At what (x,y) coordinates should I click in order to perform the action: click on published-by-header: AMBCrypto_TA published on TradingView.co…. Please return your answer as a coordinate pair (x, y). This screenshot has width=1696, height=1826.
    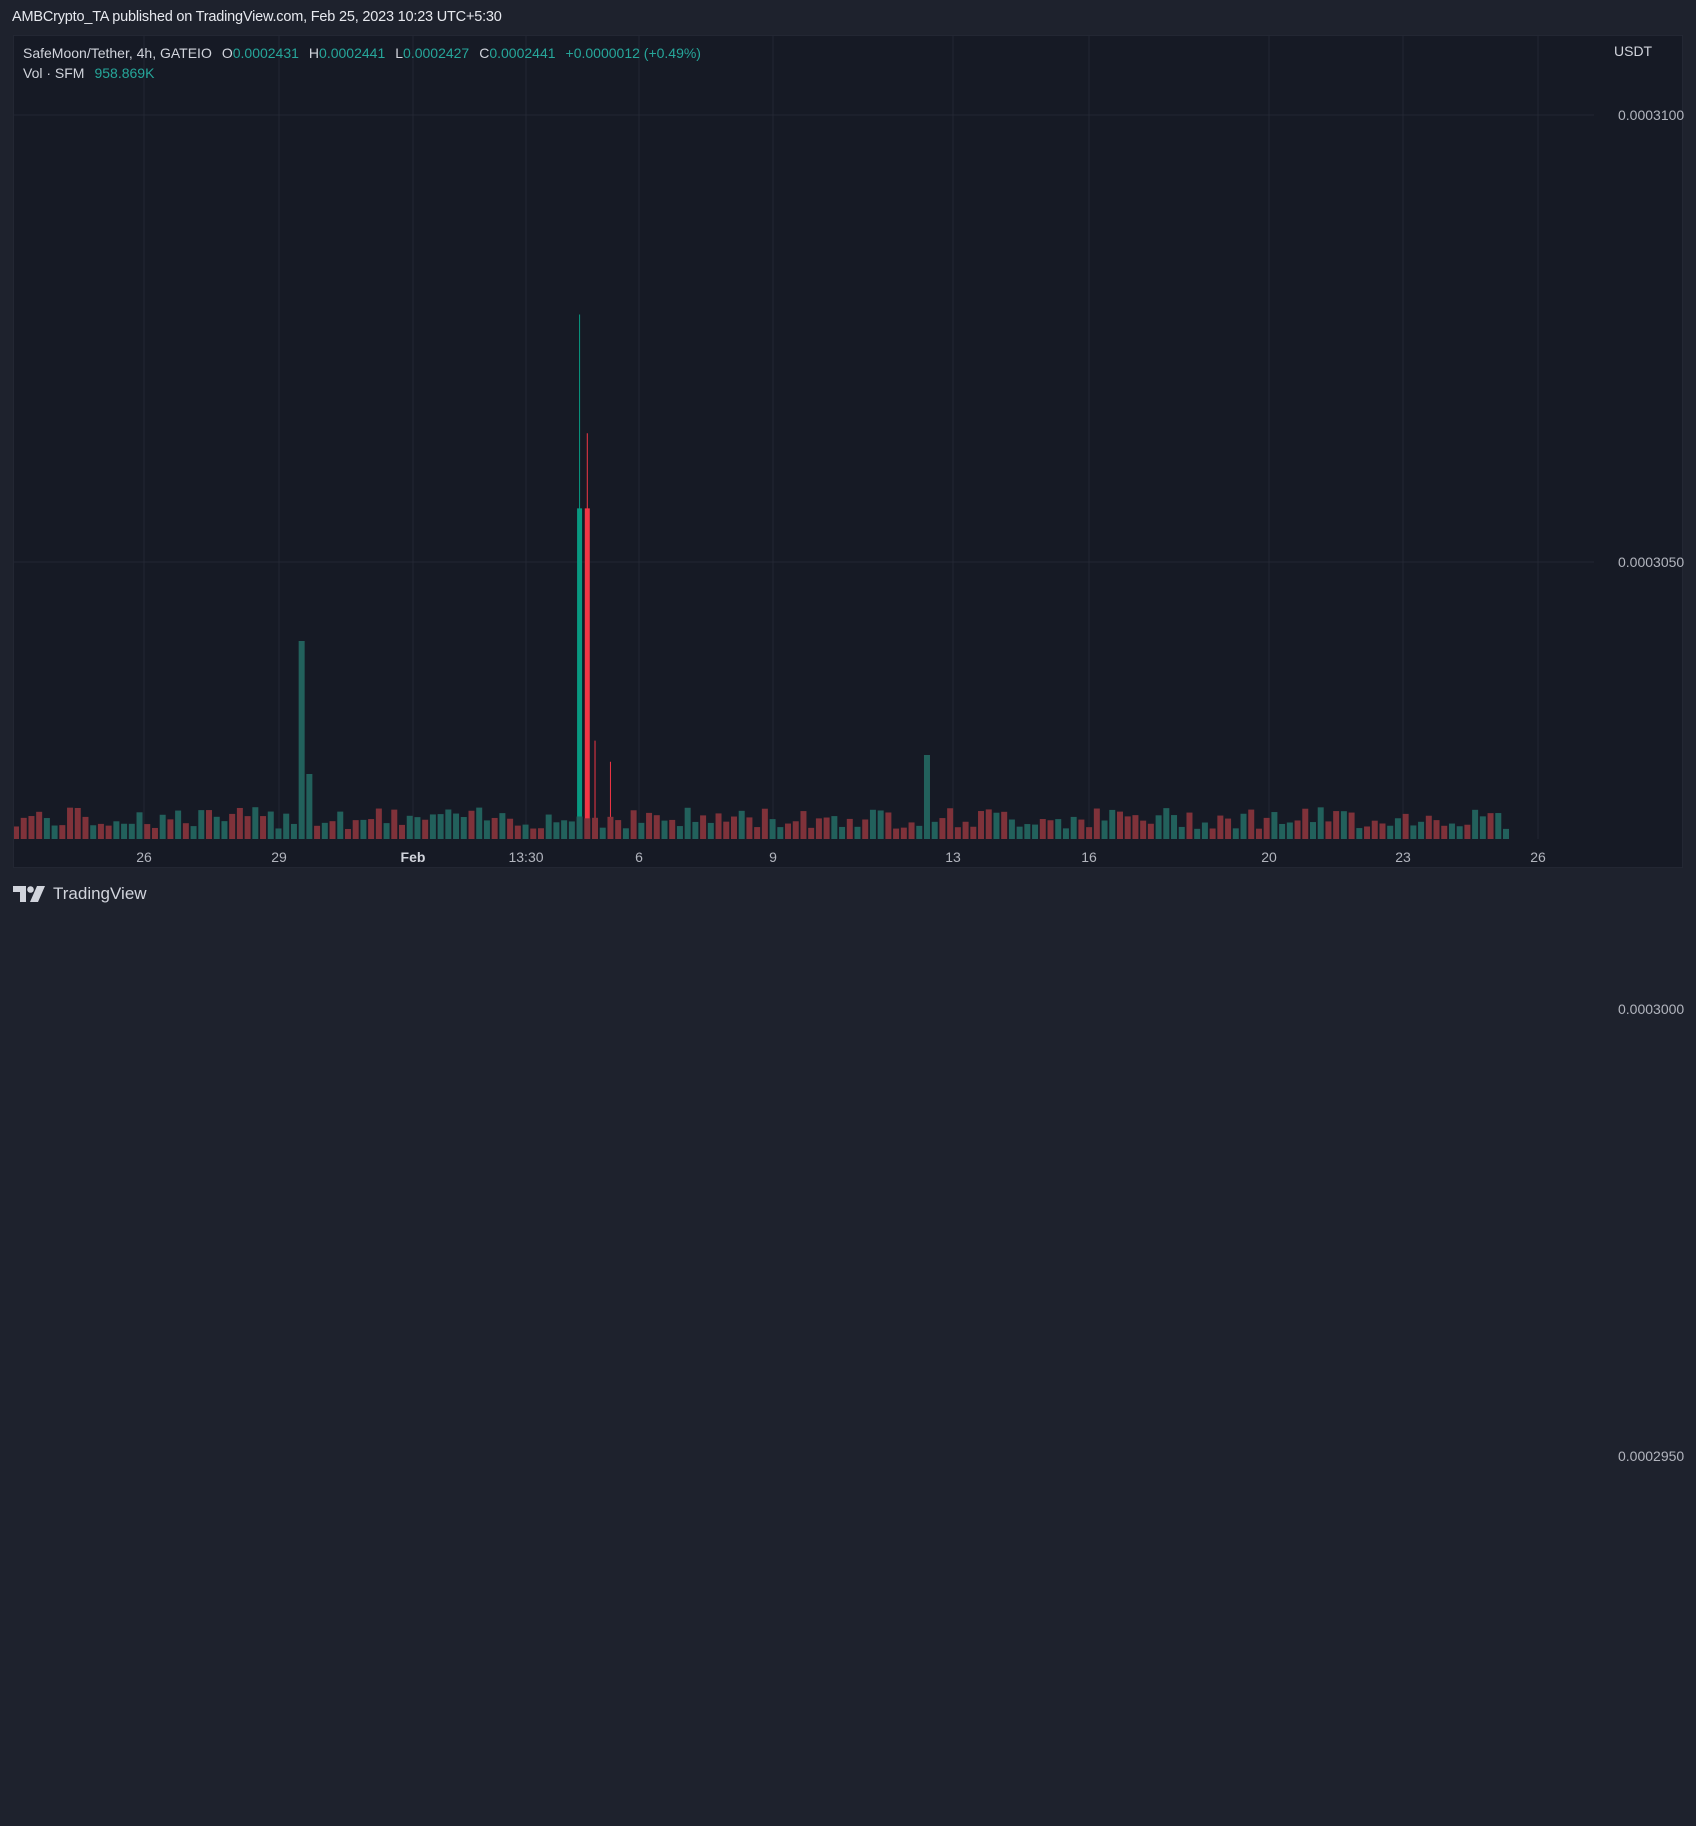
    Looking at the image, I should click on (257, 17).